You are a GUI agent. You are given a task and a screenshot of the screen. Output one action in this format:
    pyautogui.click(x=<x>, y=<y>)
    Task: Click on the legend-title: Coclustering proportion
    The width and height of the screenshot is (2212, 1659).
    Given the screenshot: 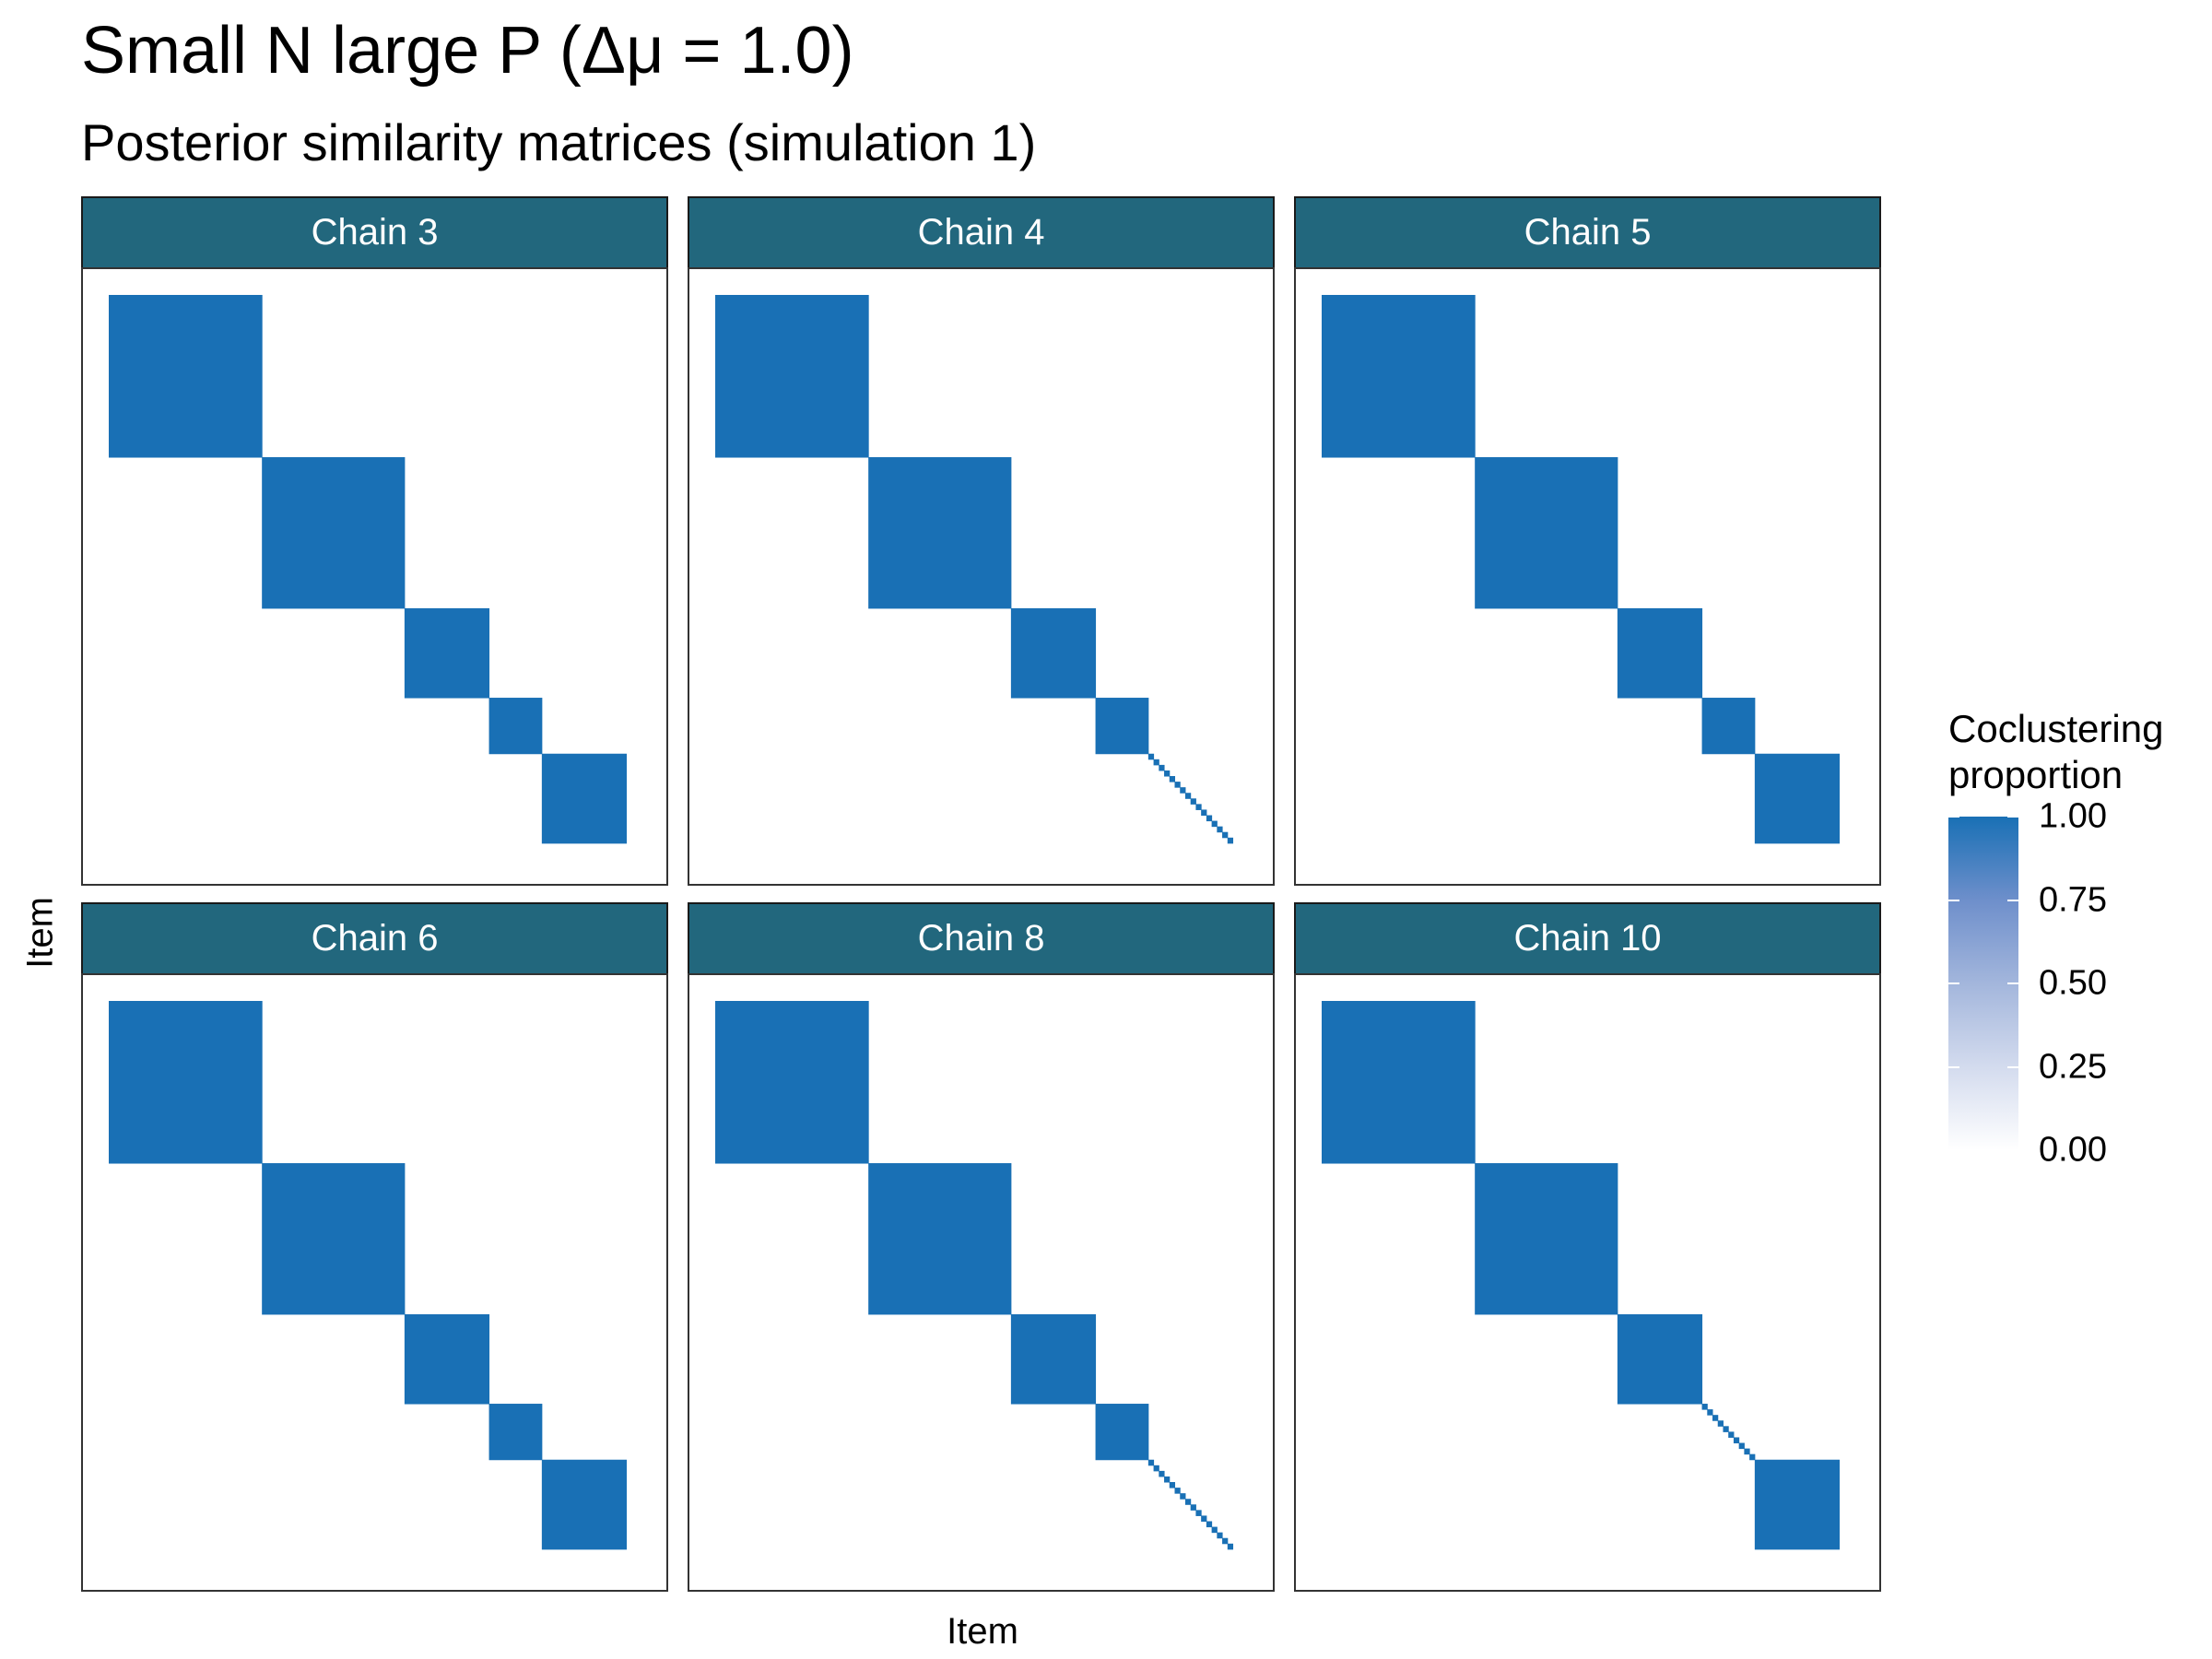 What is the action you would take?
    pyautogui.click(x=2055, y=752)
    